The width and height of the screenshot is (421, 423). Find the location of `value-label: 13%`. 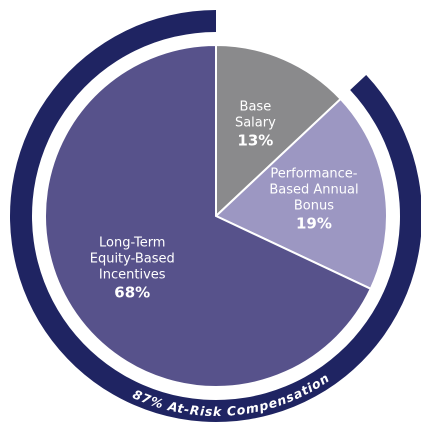

value-label: 13% is located at coordinates (255, 140).